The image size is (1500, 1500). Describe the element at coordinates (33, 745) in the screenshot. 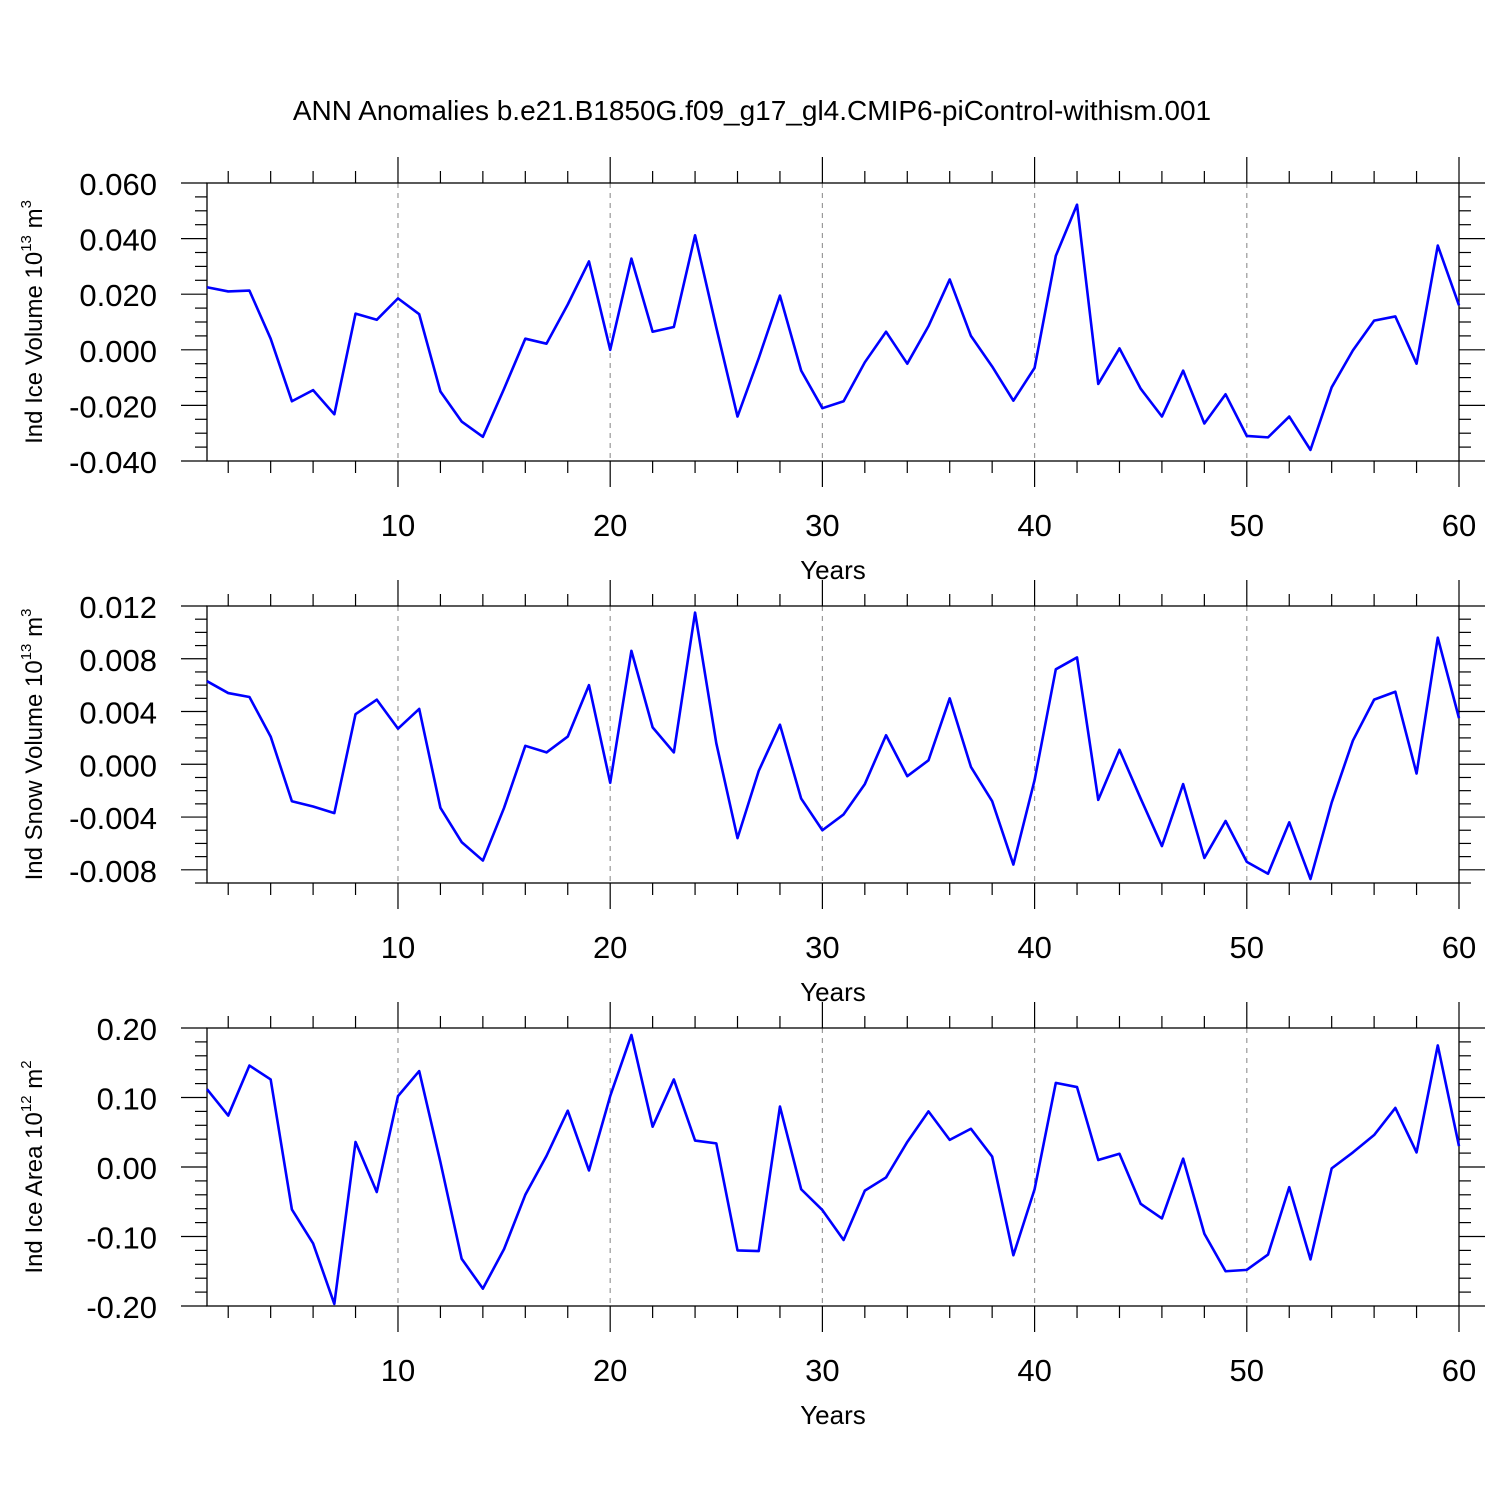

I see `y-axis-label: Ind Snow Volume 1013 m3` at that location.